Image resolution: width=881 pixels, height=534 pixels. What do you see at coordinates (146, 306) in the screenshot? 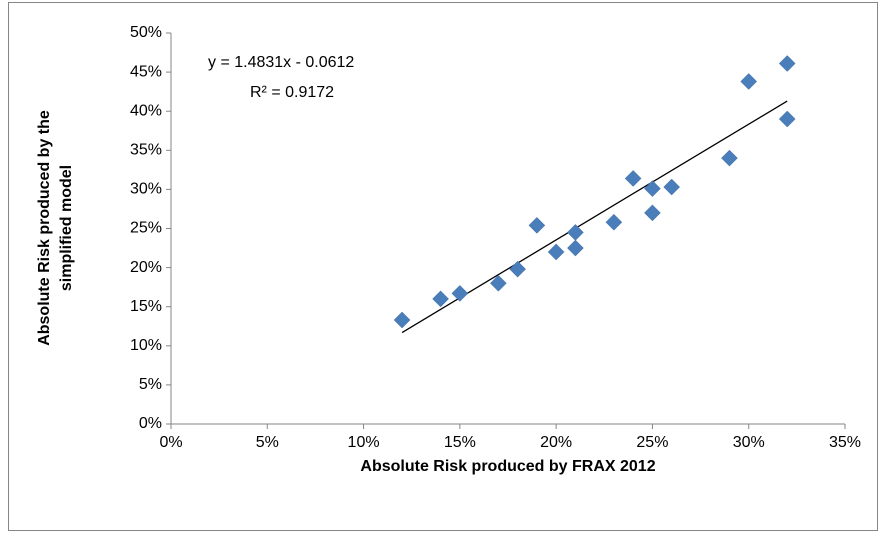
I see `y-tick-label: 15%` at bounding box center [146, 306].